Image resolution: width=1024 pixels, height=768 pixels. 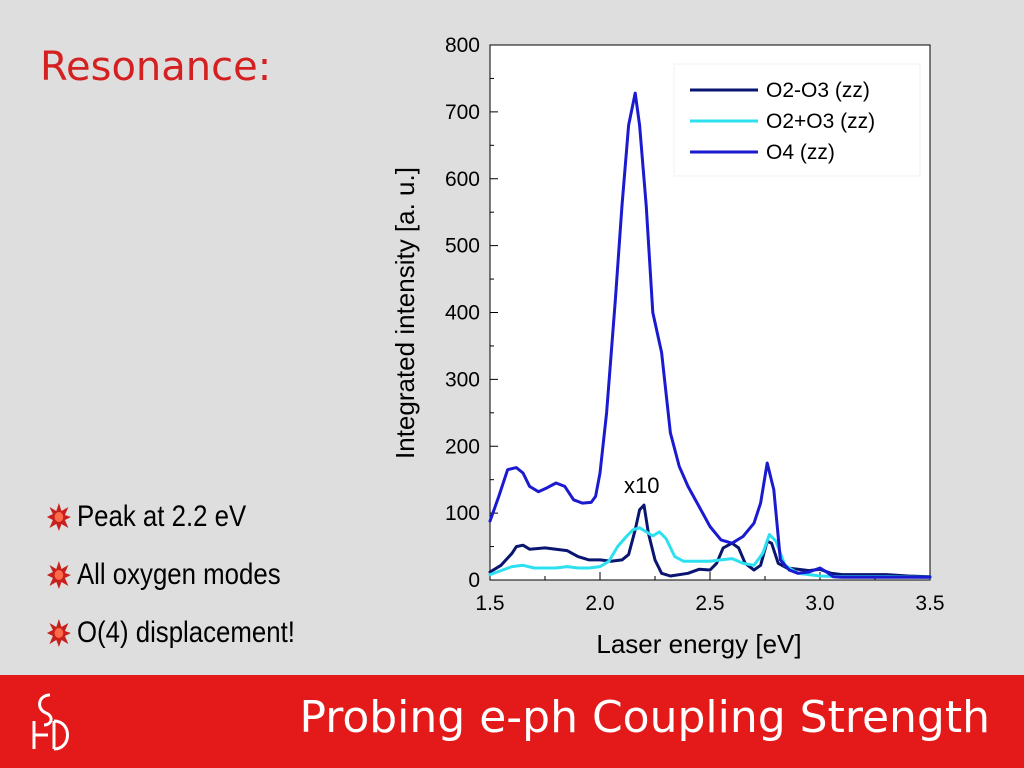 I want to click on x-tick-label: 2.0, so click(x=599, y=603).